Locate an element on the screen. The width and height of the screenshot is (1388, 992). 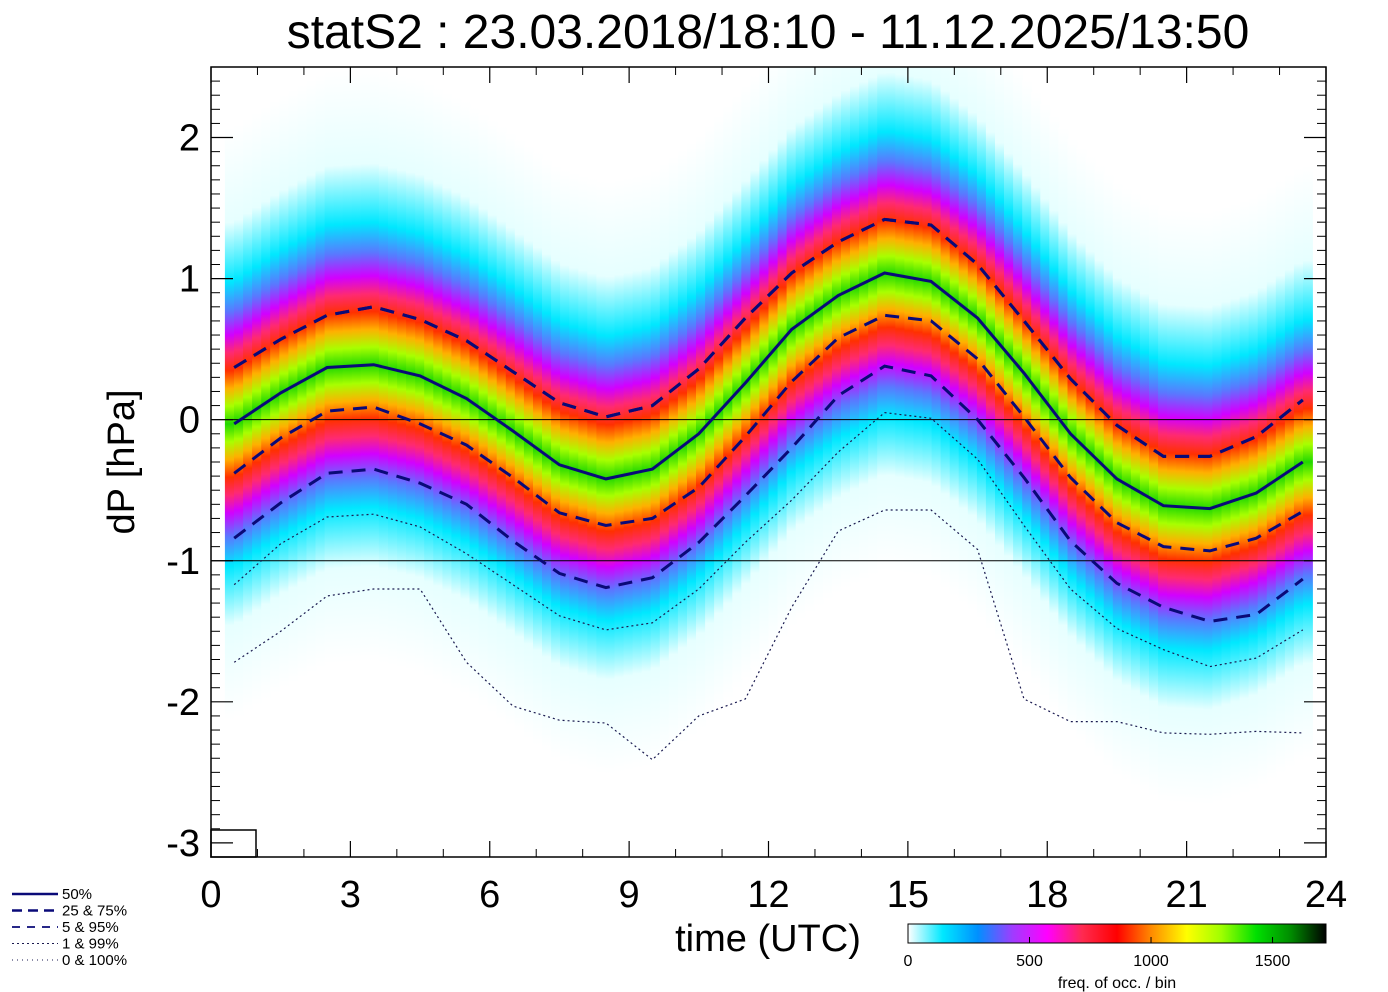
colorbar-label: freq. of occ. / bin is located at coordinates (1117, 983).